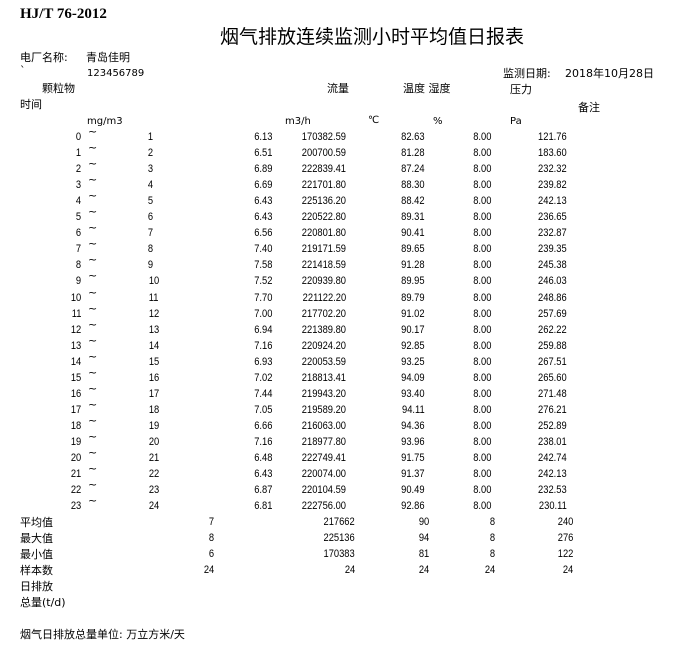 This screenshot has width=674, height=649. What do you see at coordinates (323, 361) in the screenshot?
I see `flow-value: 220053.59` at bounding box center [323, 361].